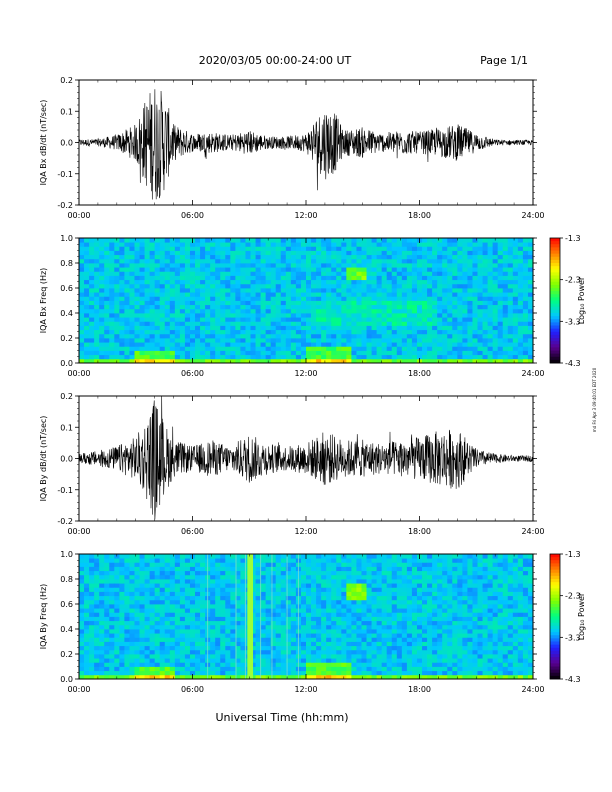  What do you see at coordinates (275, 60) in the screenshot?
I see `header-date-range: 2020/03/05 00:00-24:00 UT` at bounding box center [275, 60].